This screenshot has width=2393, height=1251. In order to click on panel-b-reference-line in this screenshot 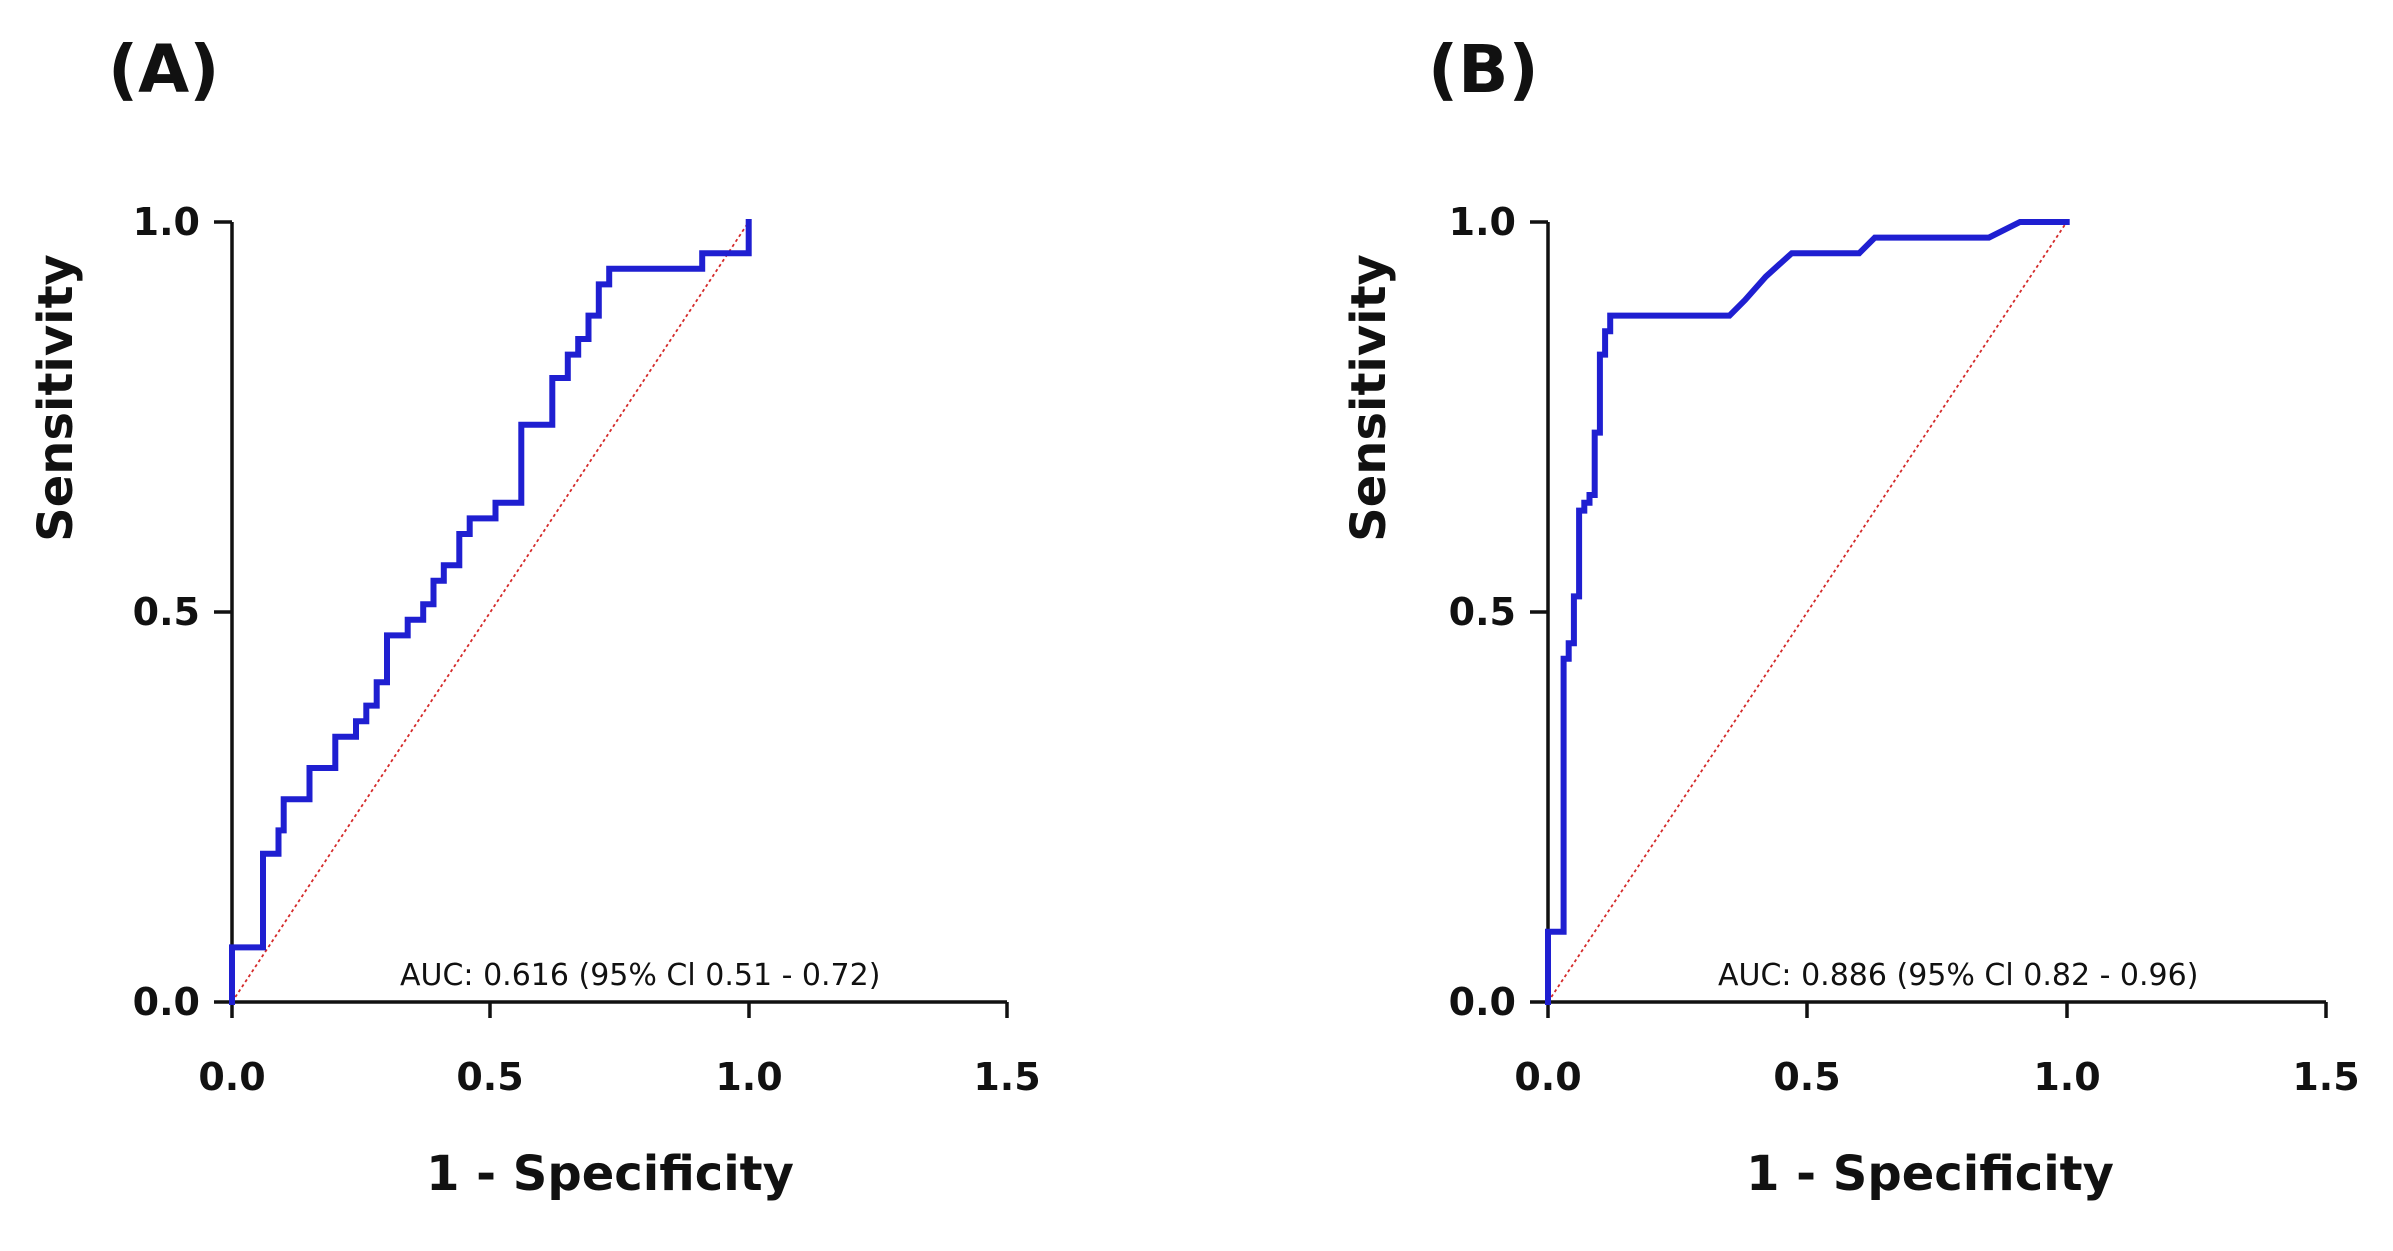, I will do `click(1807, 612)`.